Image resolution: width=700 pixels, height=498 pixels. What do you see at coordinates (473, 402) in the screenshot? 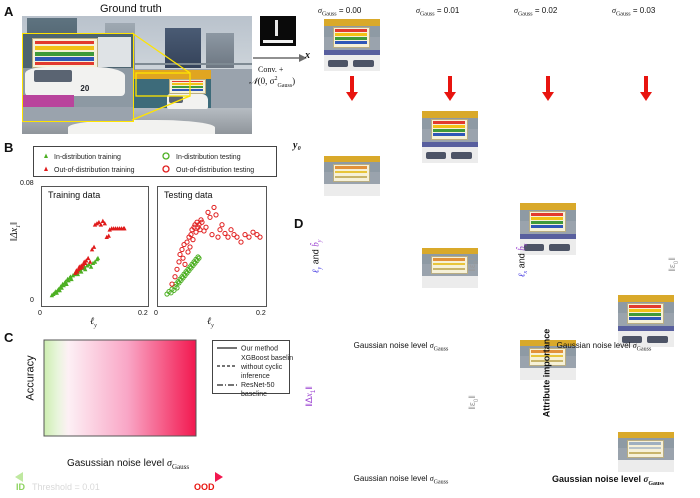
I see `panel-d3-ylabel-right: ‖ε0‖` at bounding box center [473, 402].